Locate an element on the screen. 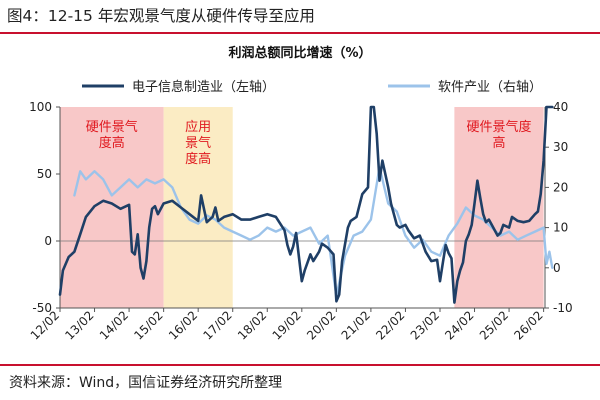 The height and width of the screenshot is (400, 600). legend-label: 电子信息制造业（左轴） is located at coordinates (203, 87).